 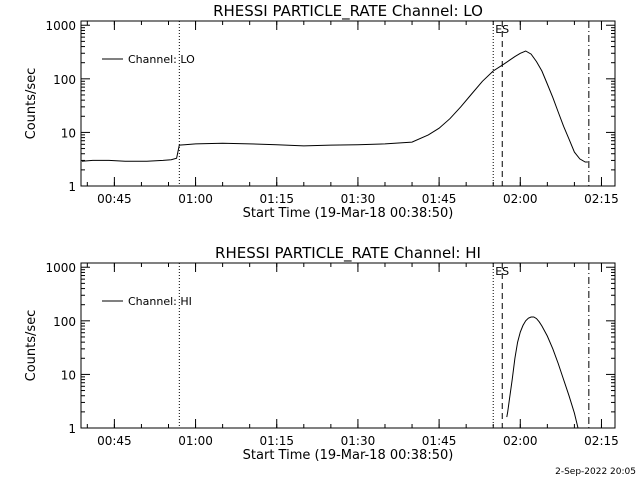 What do you see at coordinates (595, 472) in the screenshot?
I see `plot-timestamp: 2-Sep-2022 20:05` at bounding box center [595, 472].